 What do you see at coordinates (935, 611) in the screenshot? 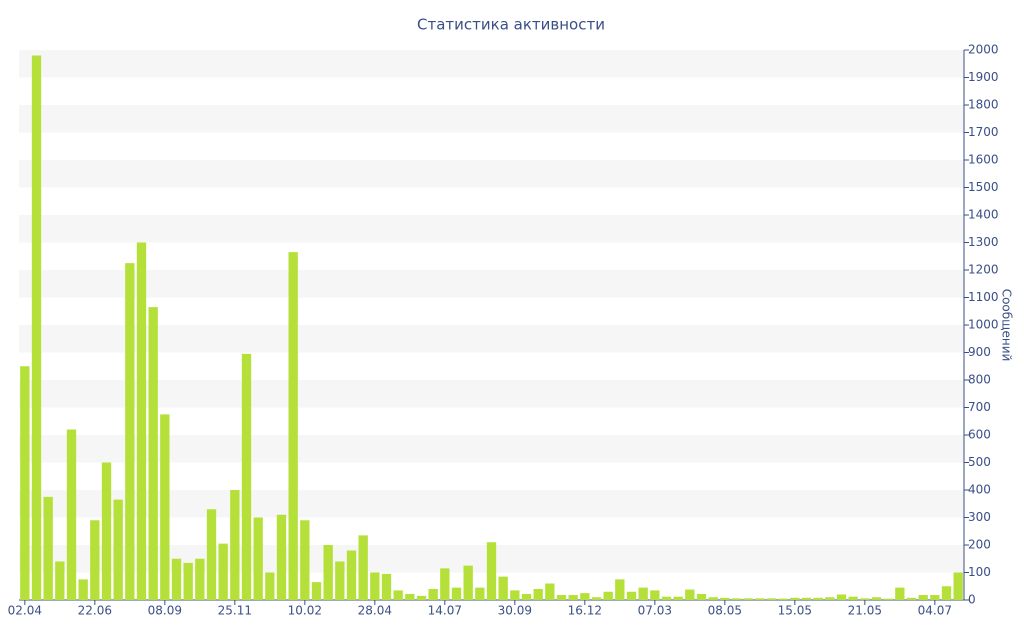
I see `x-tick-label: 04.07` at bounding box center [935, 611].